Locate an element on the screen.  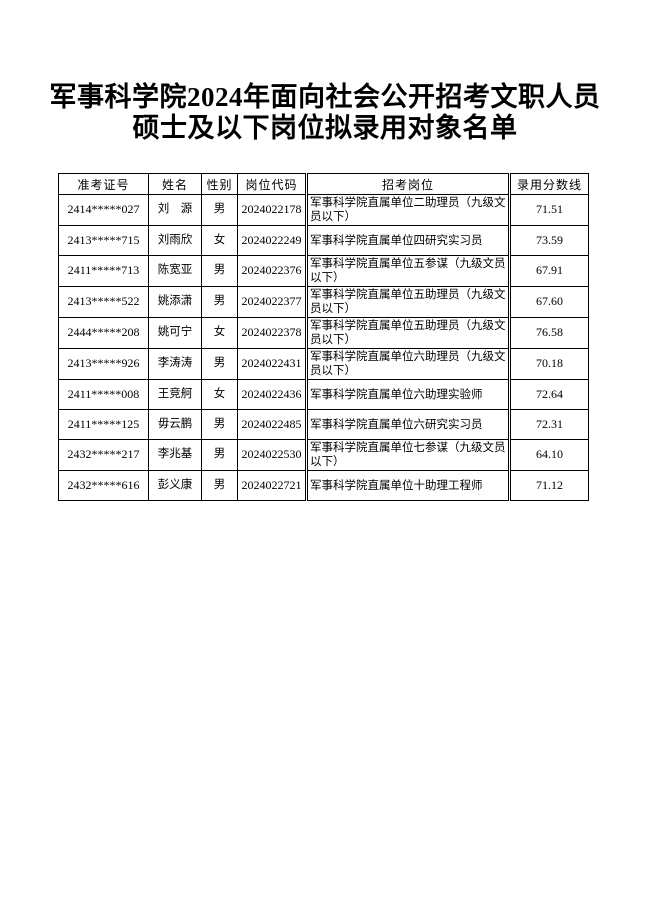
cell-job-code: 2024022377 is located at coordinates (272, 302).